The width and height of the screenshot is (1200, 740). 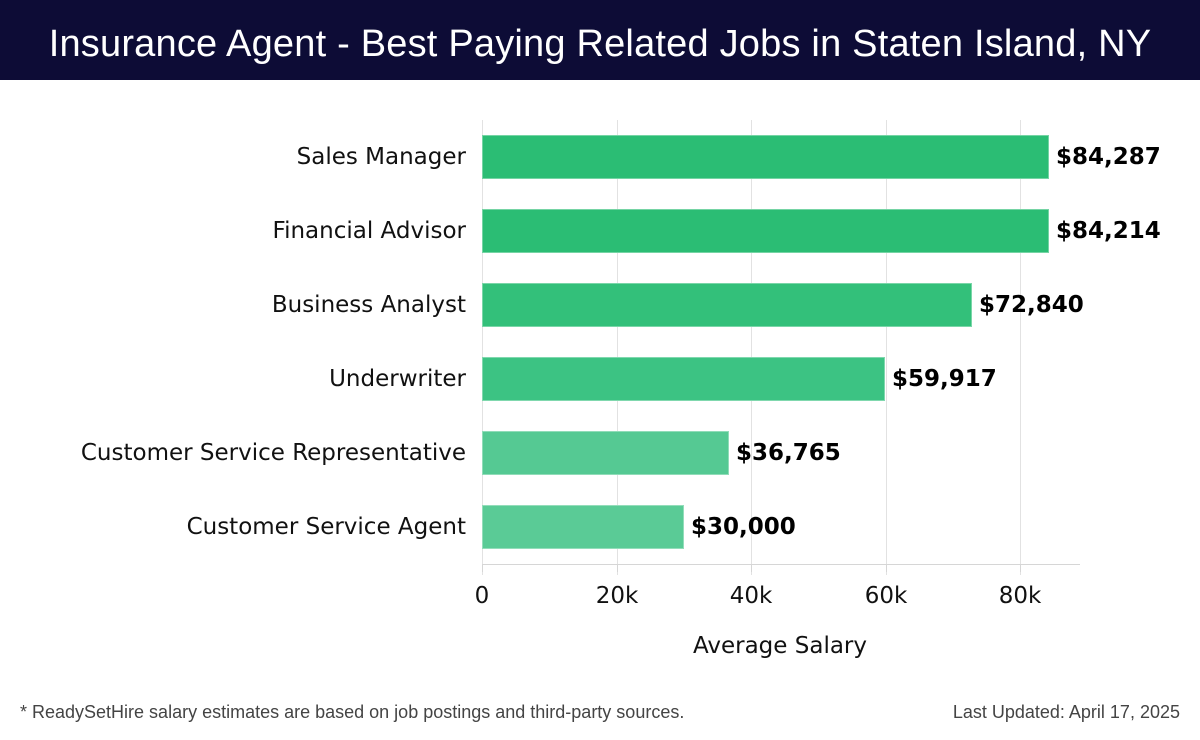 I want to click on category-label: Financial Advisor, so click(x=369, y=231).